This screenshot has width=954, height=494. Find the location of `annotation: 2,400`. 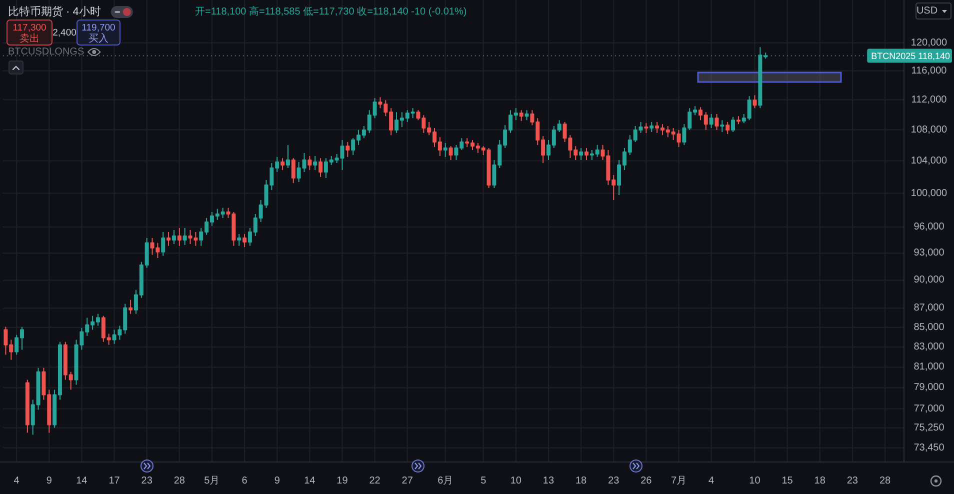

annotation: 2,400 is located at coordinates (64, 33).